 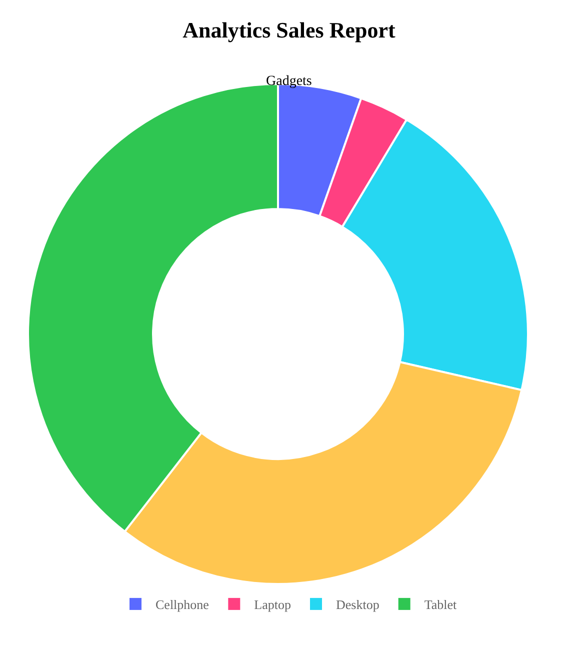 What do you see at coordinates (272, 604) in the screenshot?
I see `legend-label: Laptop` at bounding box center [272, 604].